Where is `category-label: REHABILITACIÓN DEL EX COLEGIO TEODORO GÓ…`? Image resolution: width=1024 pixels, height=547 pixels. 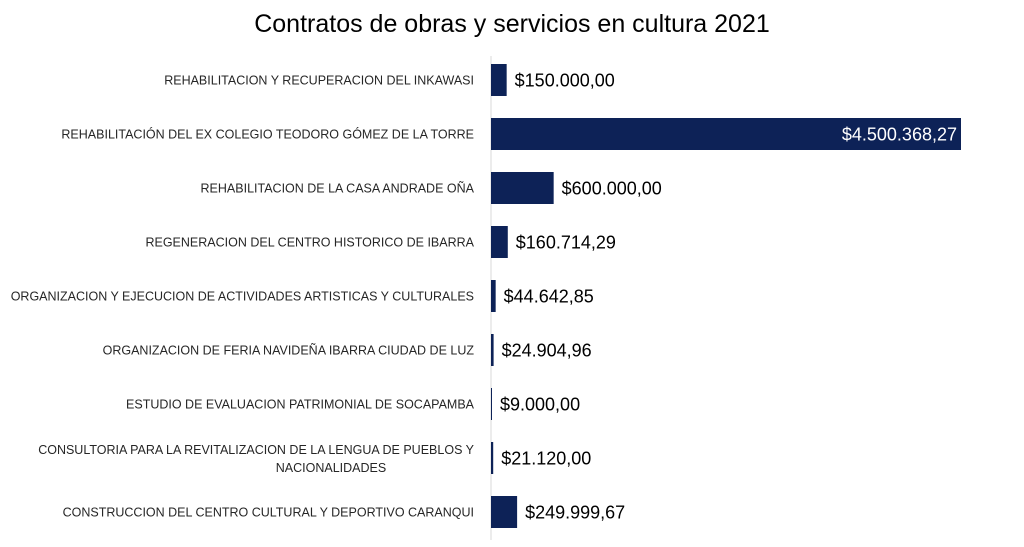
category-label: REHABILITACIÓN DEL EX COLEGIO TEODORO GÓ… is located at coordinates (267, 134).